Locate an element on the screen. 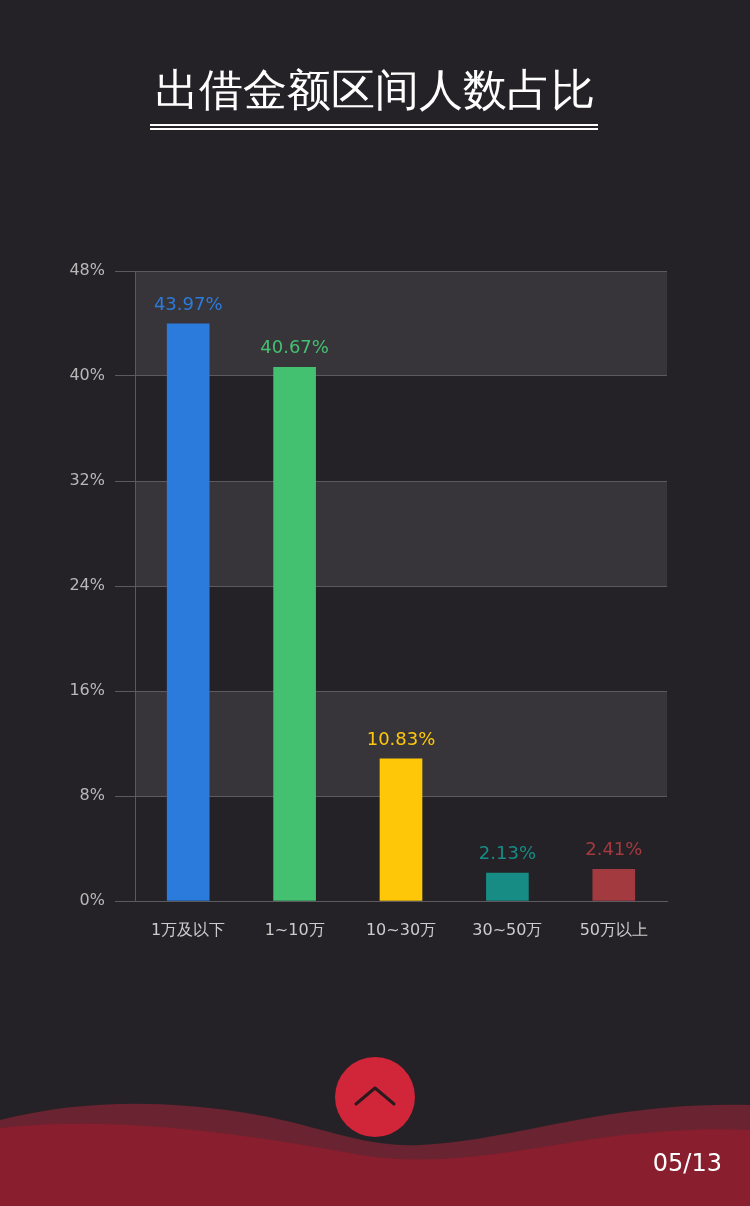 This screenshot has height=1206, width=750. y-tick-label: 16% is located at coordinates (87, 690).